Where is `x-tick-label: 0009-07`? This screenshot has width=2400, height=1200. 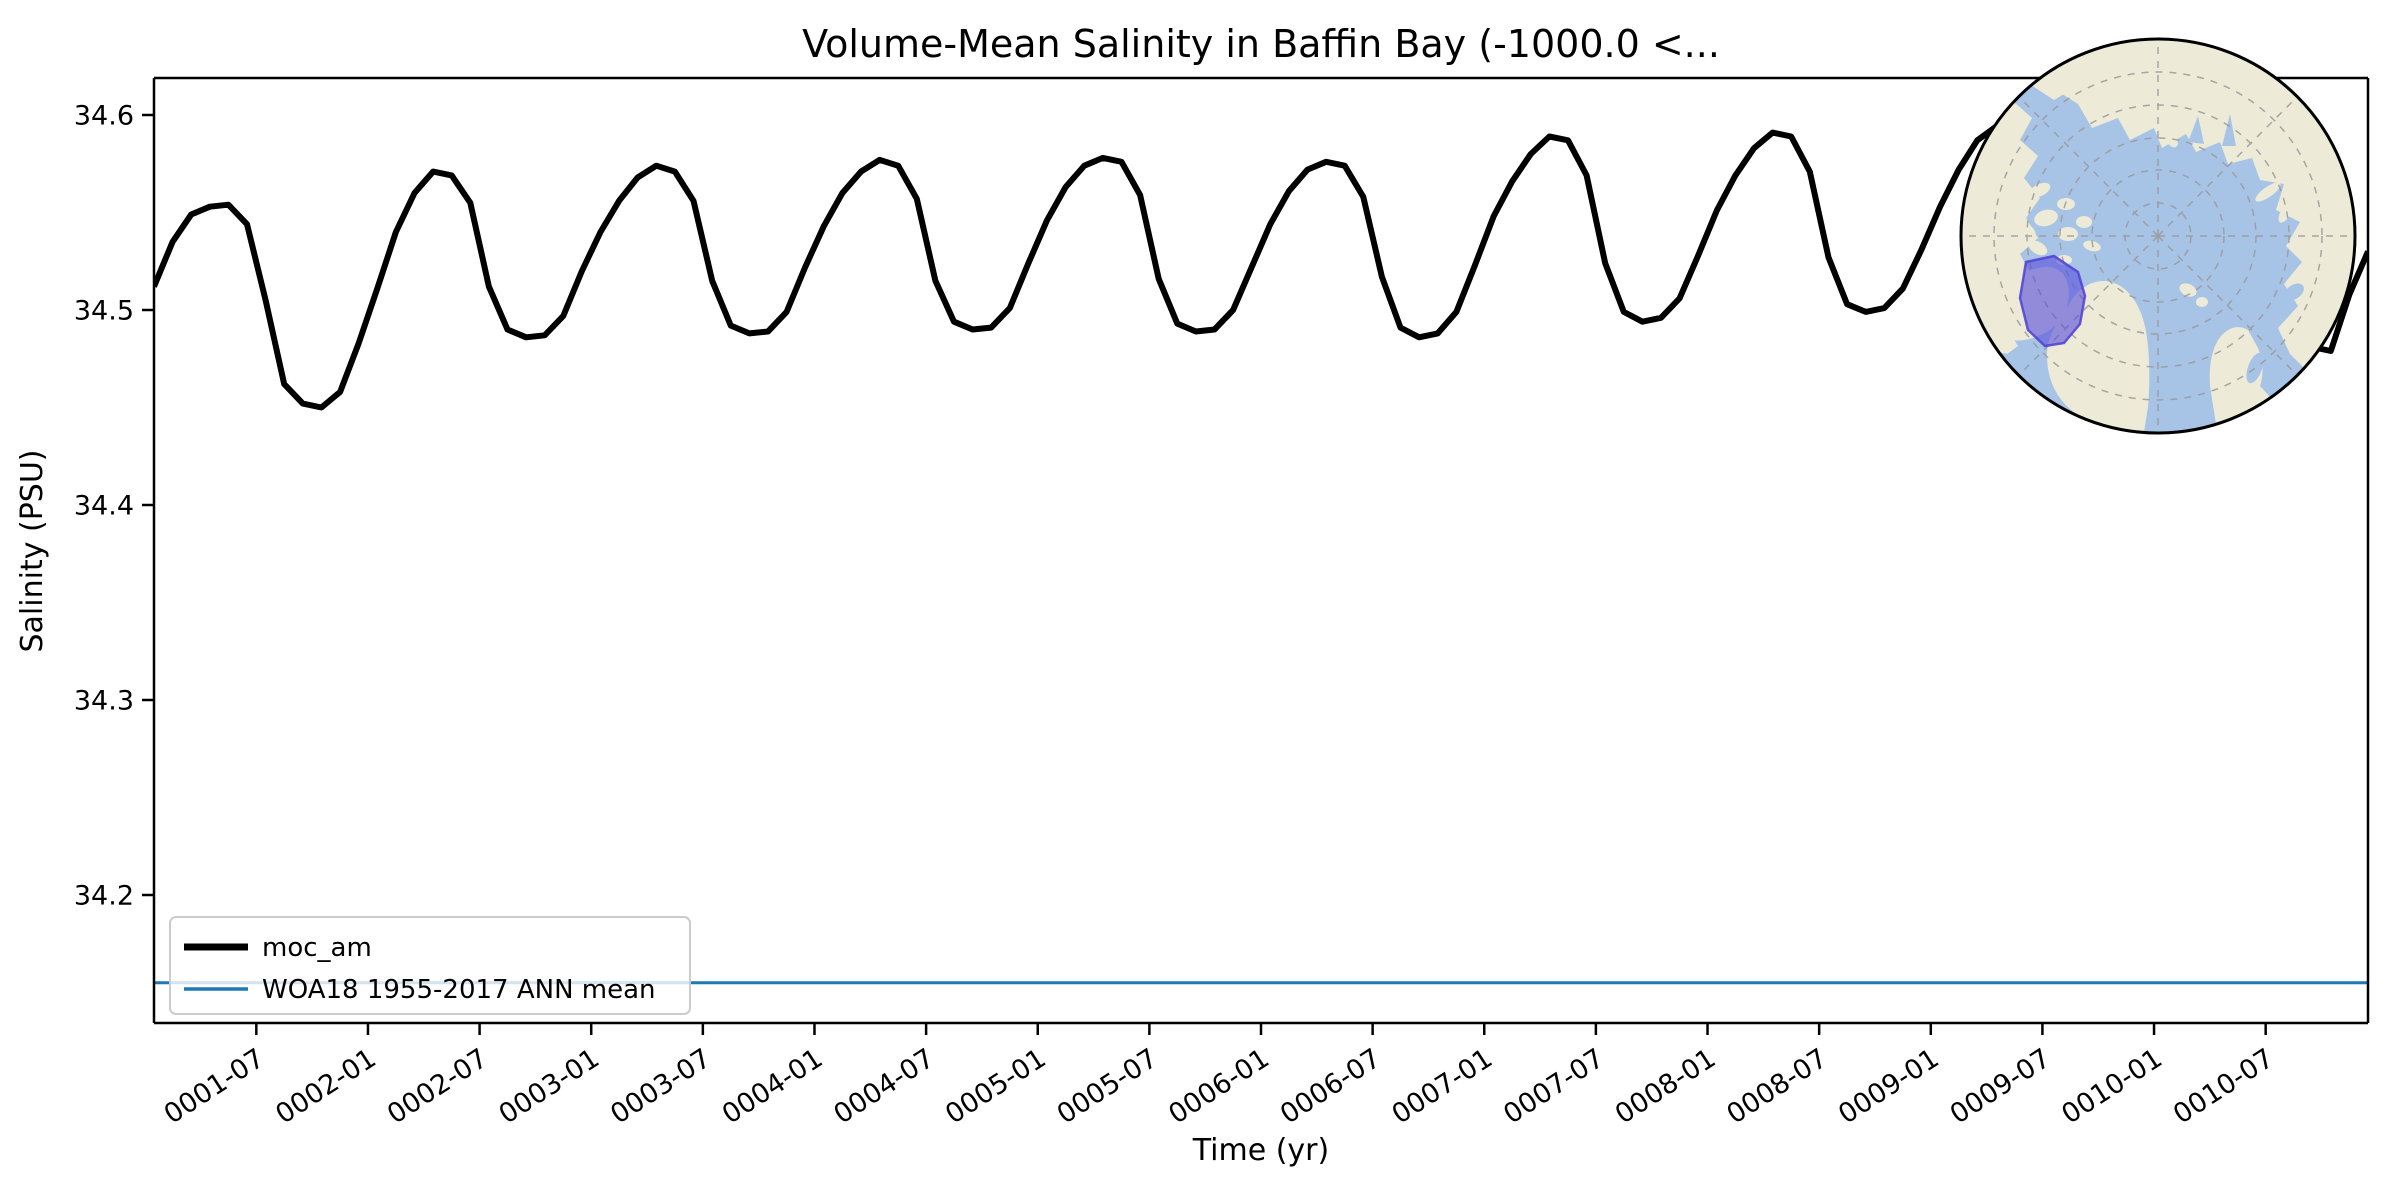 x-tick-label: 0009-07 is located at coordinates (2000, 1086).